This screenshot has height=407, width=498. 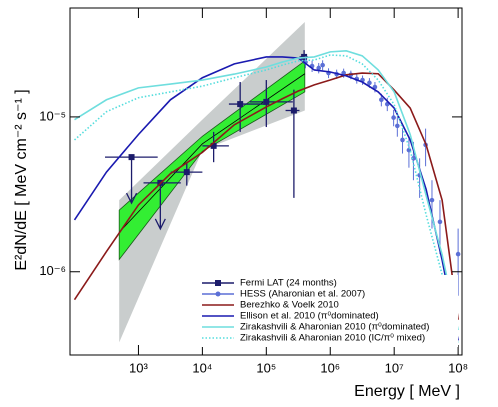 What do you see at coordinates (288, 283) in the screenshot?
I see `legend-label: Fermi LAT (24 months)` at bounding box center [288, 283].